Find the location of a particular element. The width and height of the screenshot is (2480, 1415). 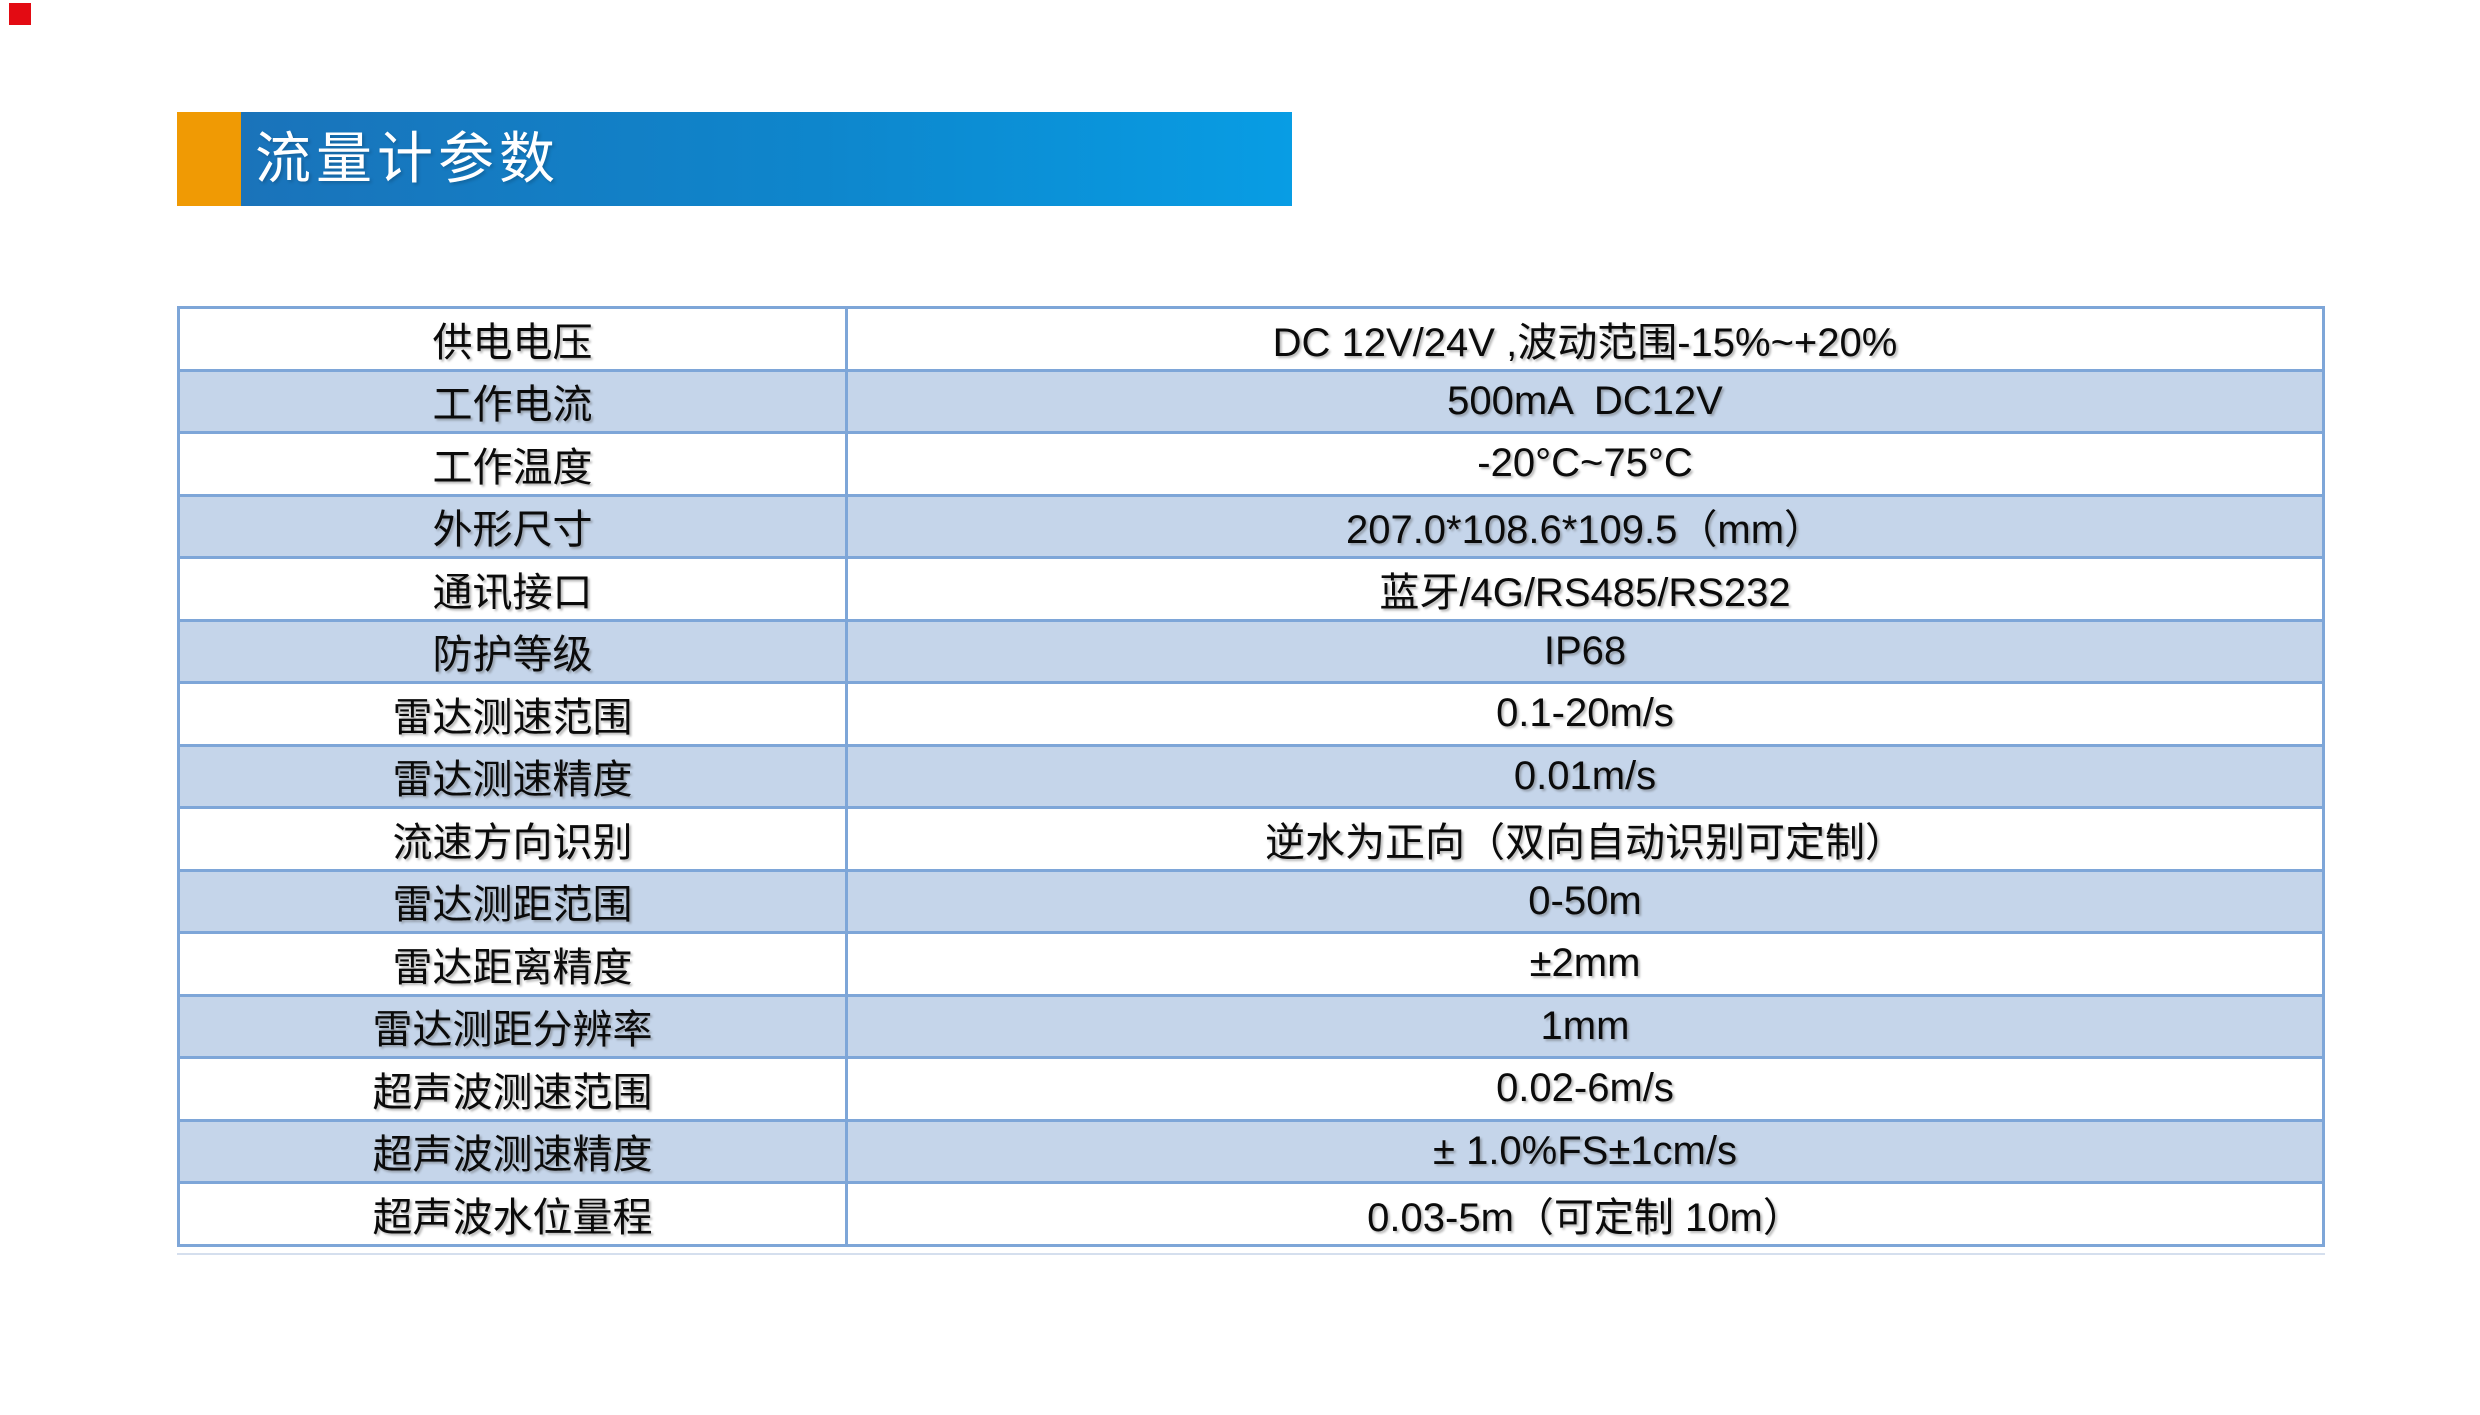

table-row: 工作电流 500mA DC12V is located at coordinates (1251, 401).